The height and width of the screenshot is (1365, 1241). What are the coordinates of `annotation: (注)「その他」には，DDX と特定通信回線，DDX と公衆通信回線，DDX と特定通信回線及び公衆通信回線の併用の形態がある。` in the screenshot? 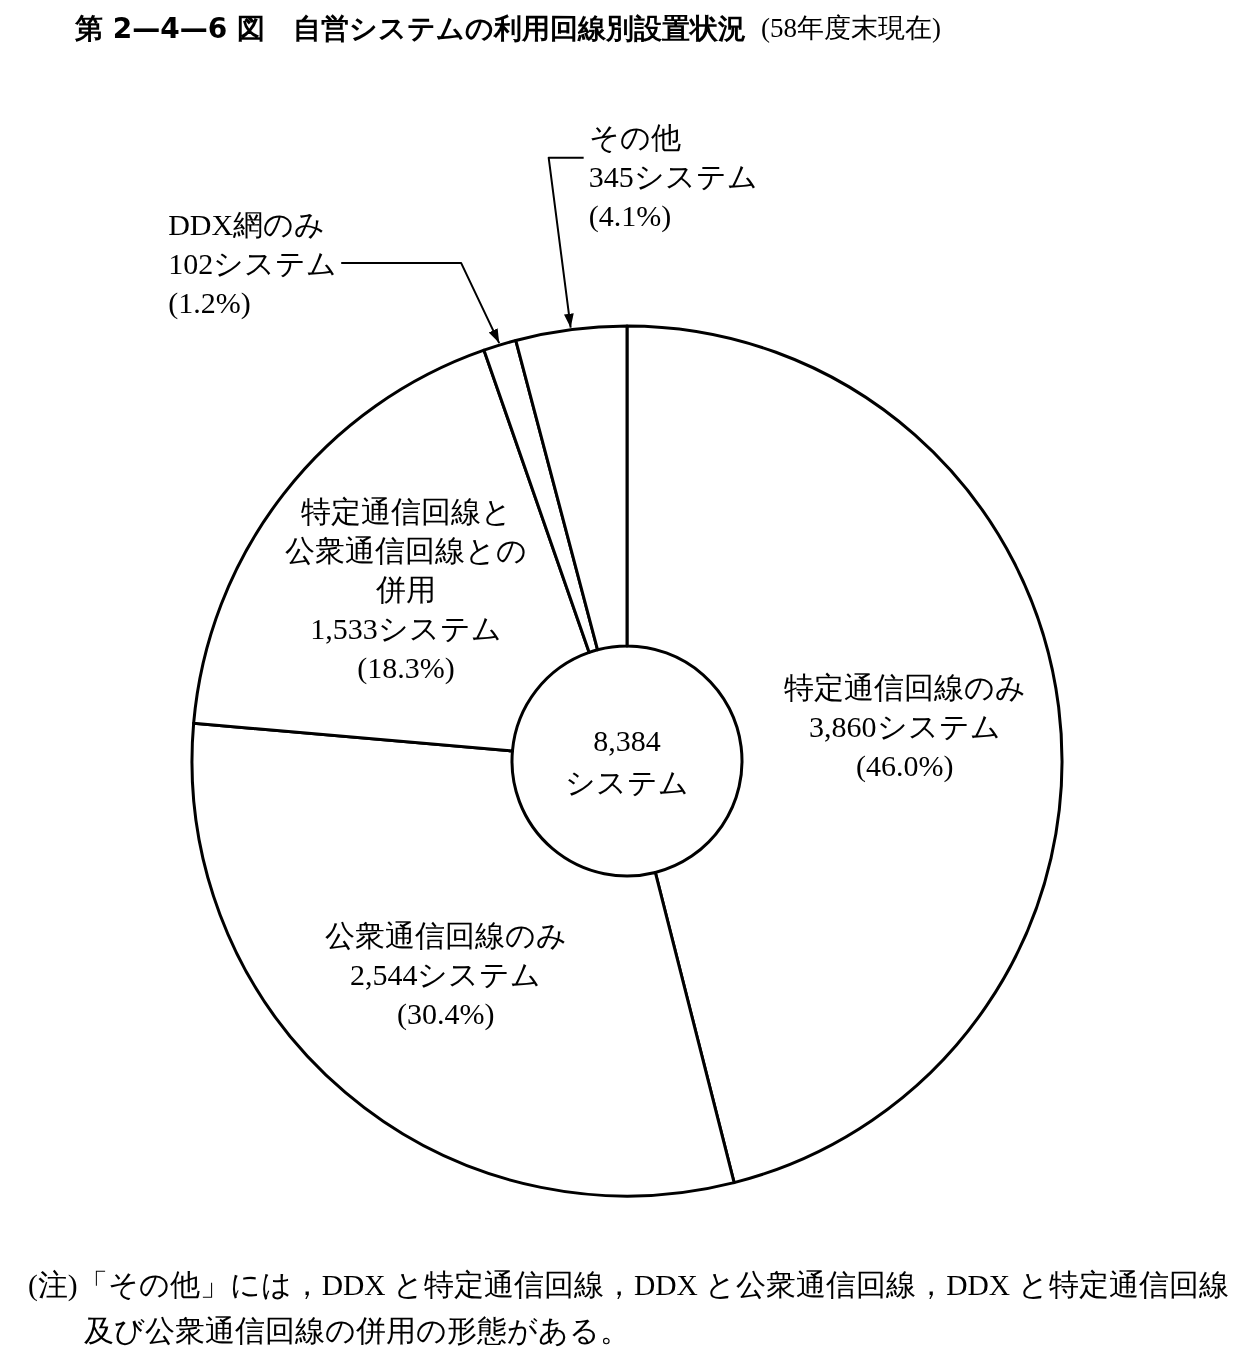 It's located at (629, 1308).